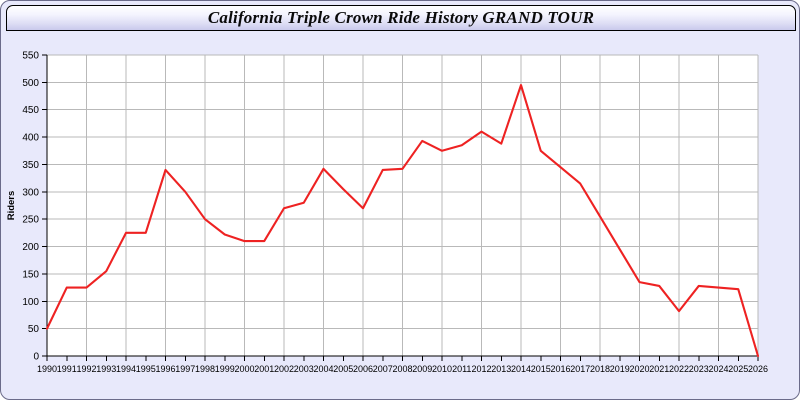  I want to click on y-tick-label: 50, so click(34, 329).